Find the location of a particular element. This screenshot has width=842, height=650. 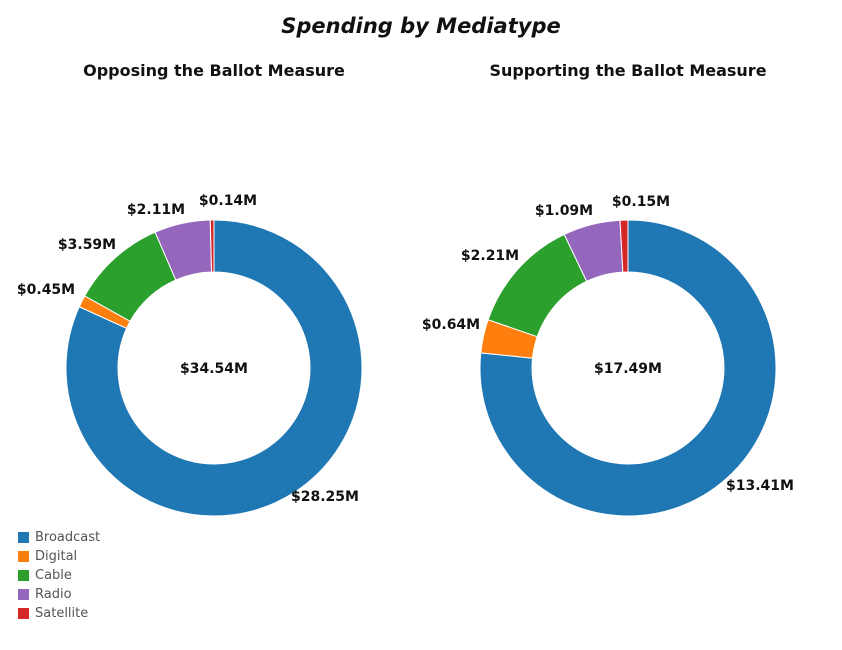

legend-swatch-radio is located at coordinates (23, 594).